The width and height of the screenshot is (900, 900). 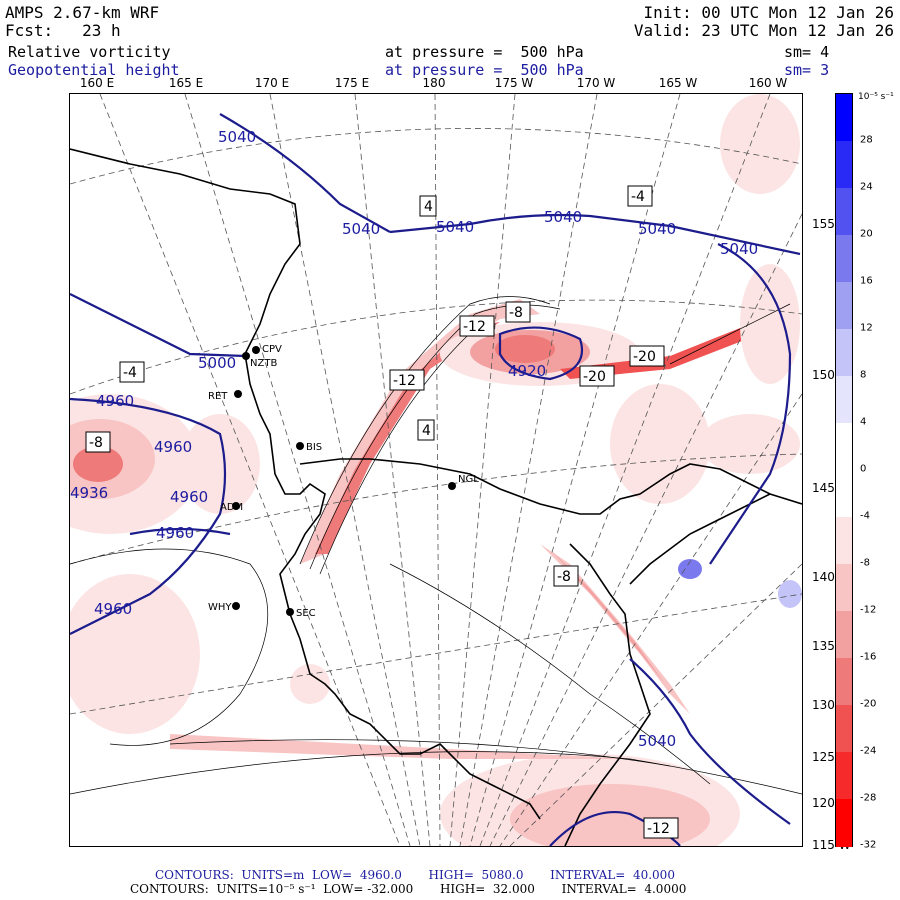 I want to click on colorbar-tick-label: -8, so click(x=865, y=563).